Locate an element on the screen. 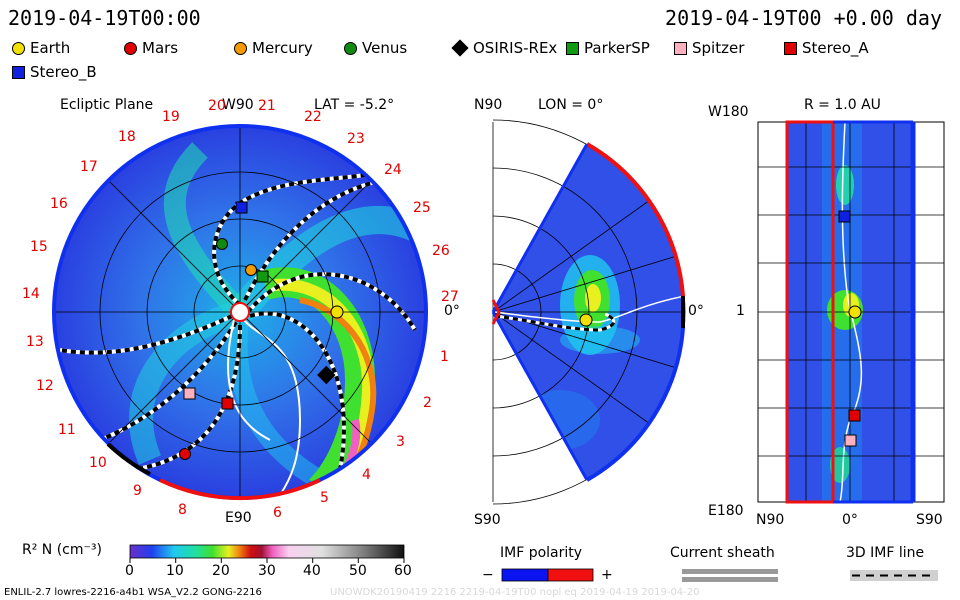 The height and width of the screenshot is (600, 960). radial-mid-label: 1 is located at coordinates (740, 311).